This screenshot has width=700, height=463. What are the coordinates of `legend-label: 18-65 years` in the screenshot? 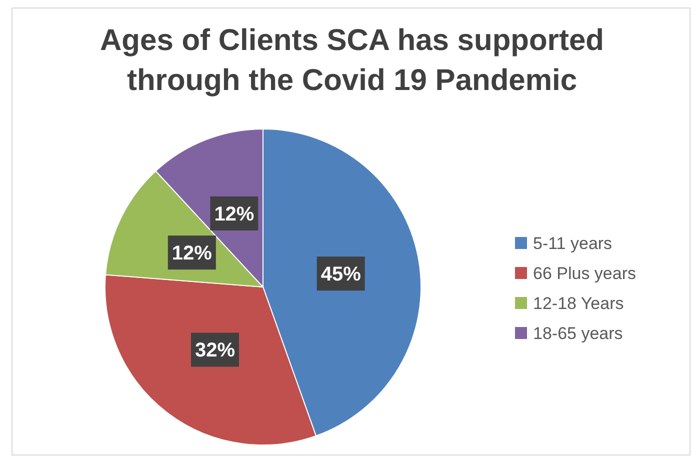 It's located at (578, 333).